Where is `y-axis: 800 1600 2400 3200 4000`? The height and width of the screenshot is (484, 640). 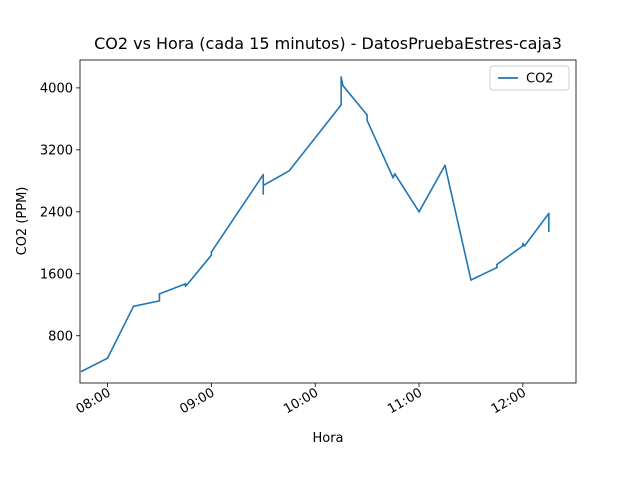
y-axis: 800 1600 2400 3200 4000 is located at coordinates (60, 212).